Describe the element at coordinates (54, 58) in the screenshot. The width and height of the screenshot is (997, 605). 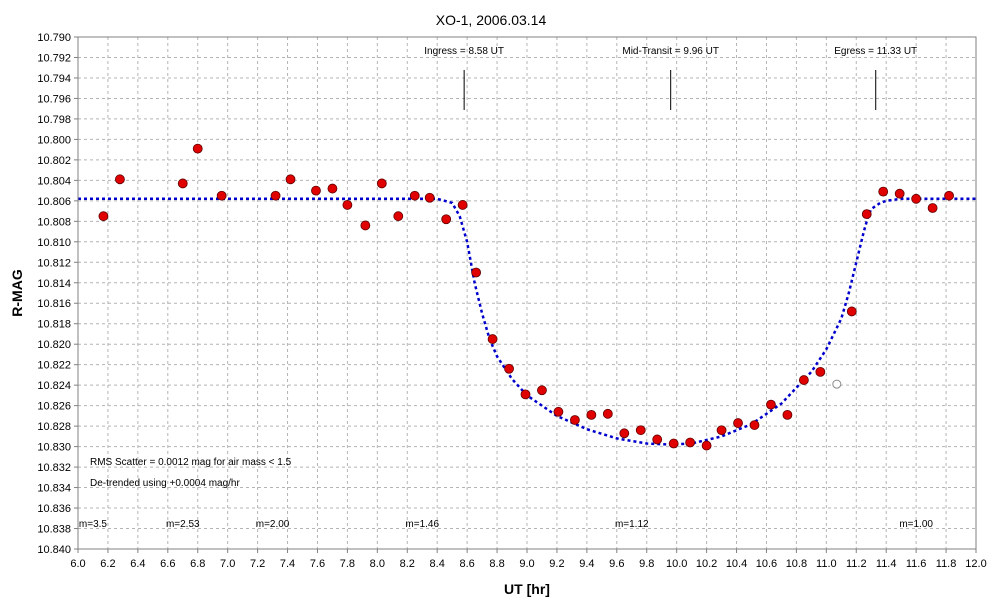
I see `y-tick-label: 10.792` at that location.